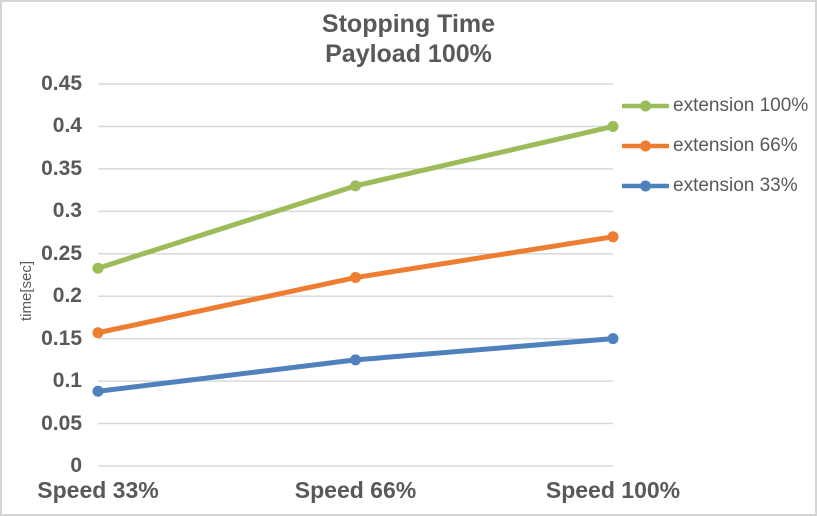 The width and height of the screenshot is (817, 516). Describe the element at coordinates (67, 126) in the screenshot. I see `y-tick-label: 0.4` at that location.